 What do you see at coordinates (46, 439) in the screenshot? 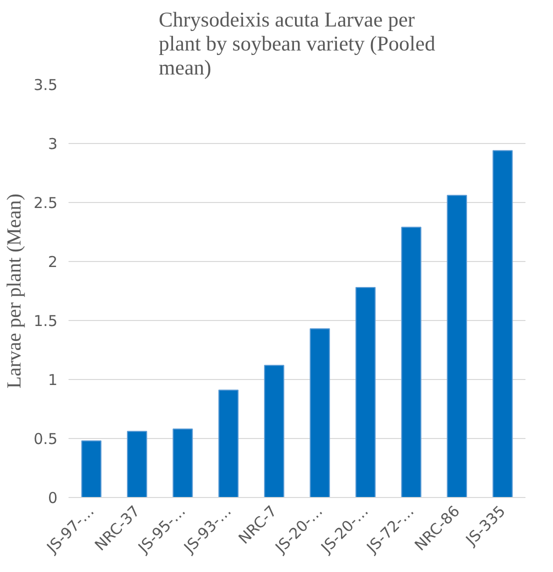
I see `y-tick-label: 0.5` at bounding box center [46, 439].